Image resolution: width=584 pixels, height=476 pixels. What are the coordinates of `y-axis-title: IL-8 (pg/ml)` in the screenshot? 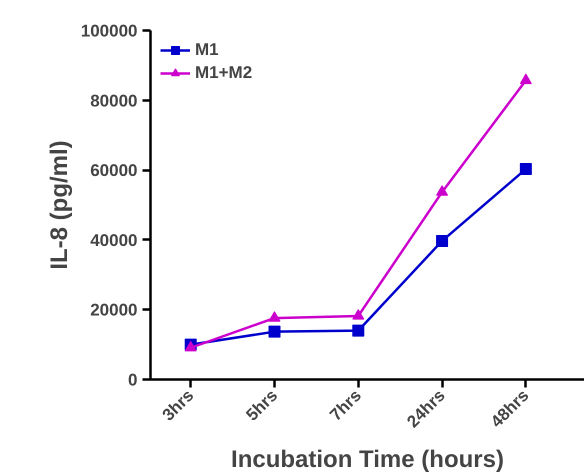 It's located at (59, 205).